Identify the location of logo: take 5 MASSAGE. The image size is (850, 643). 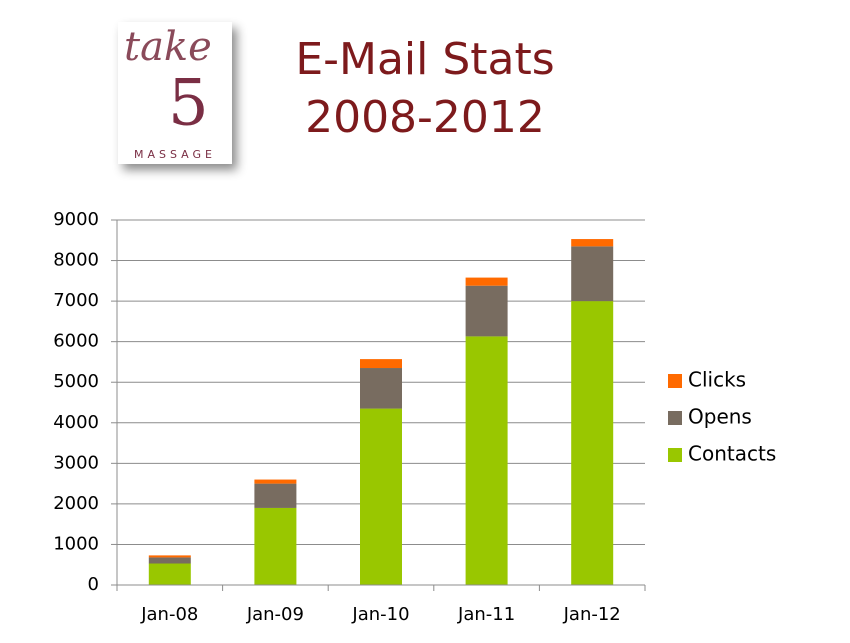
(175, 93).